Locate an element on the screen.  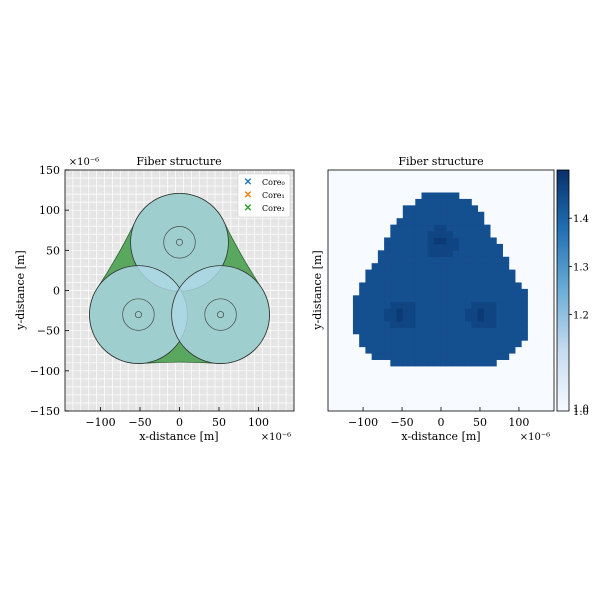
legend-box is located at coordinates (264, 195).